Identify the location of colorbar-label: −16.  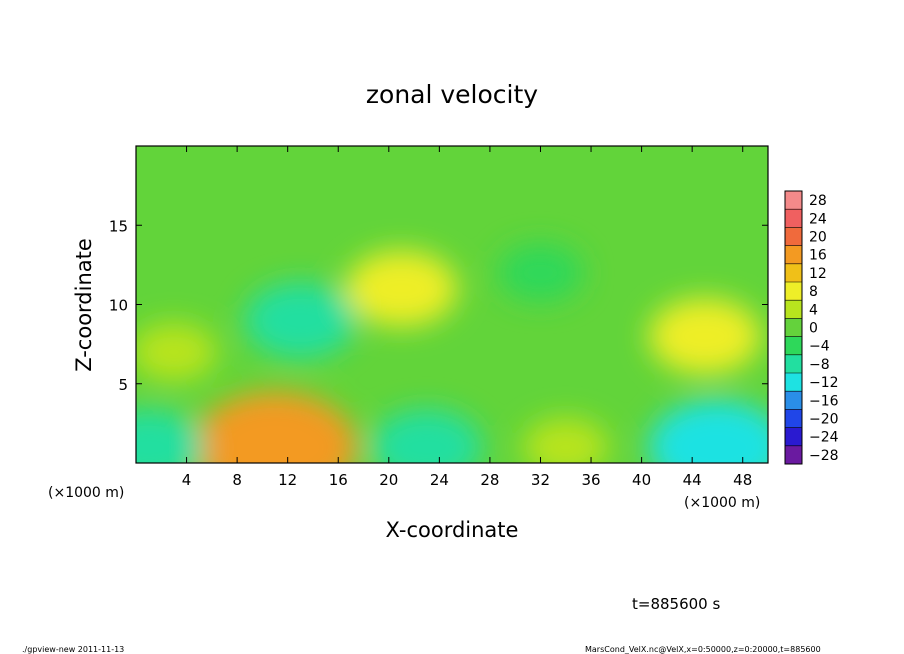
(824, 401).